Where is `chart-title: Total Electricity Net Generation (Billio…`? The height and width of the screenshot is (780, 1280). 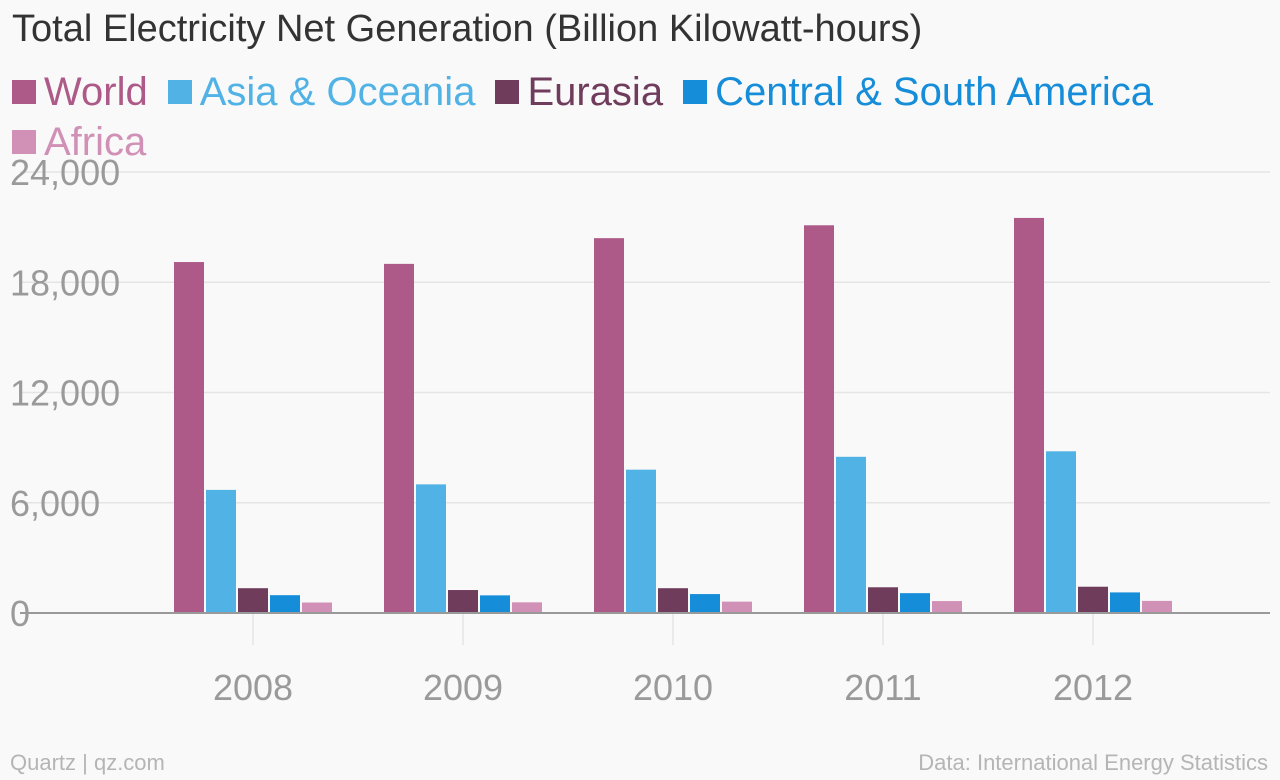 chart-title: Total Electricity Net Generation (Billio… is located at coordinates (467, 29).